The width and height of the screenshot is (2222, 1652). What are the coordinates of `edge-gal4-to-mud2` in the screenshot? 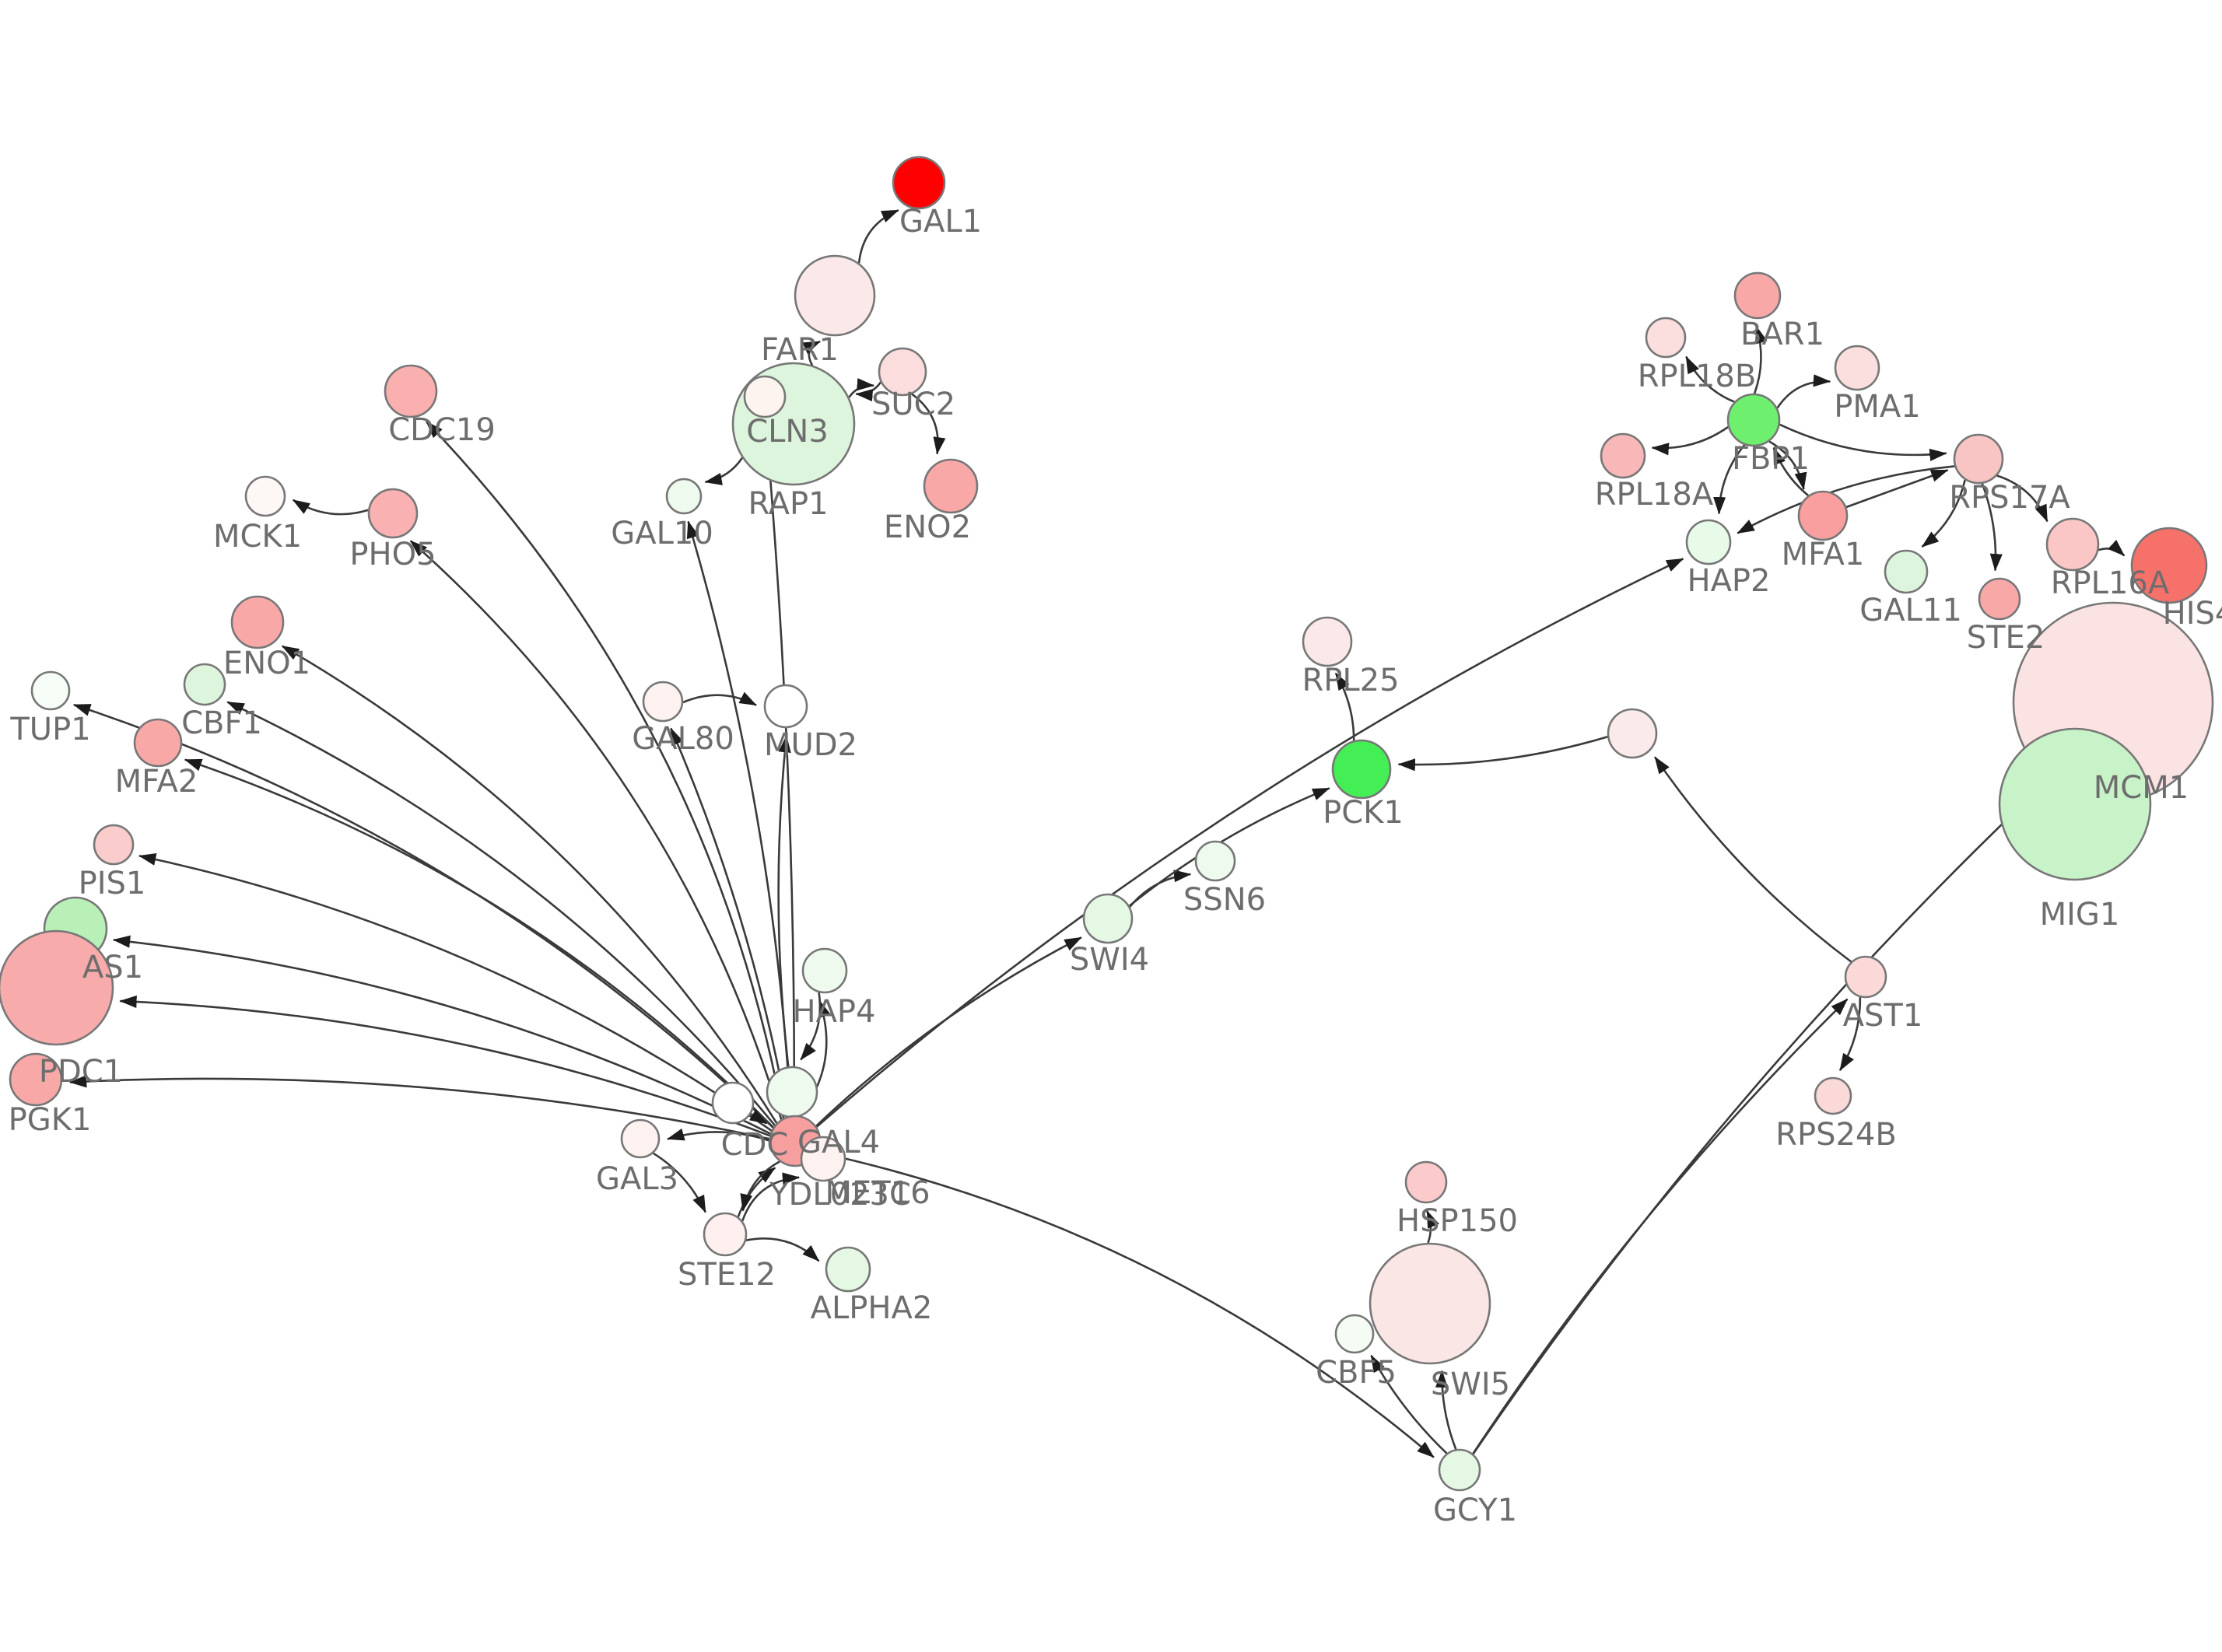 It's located at (786, 925).